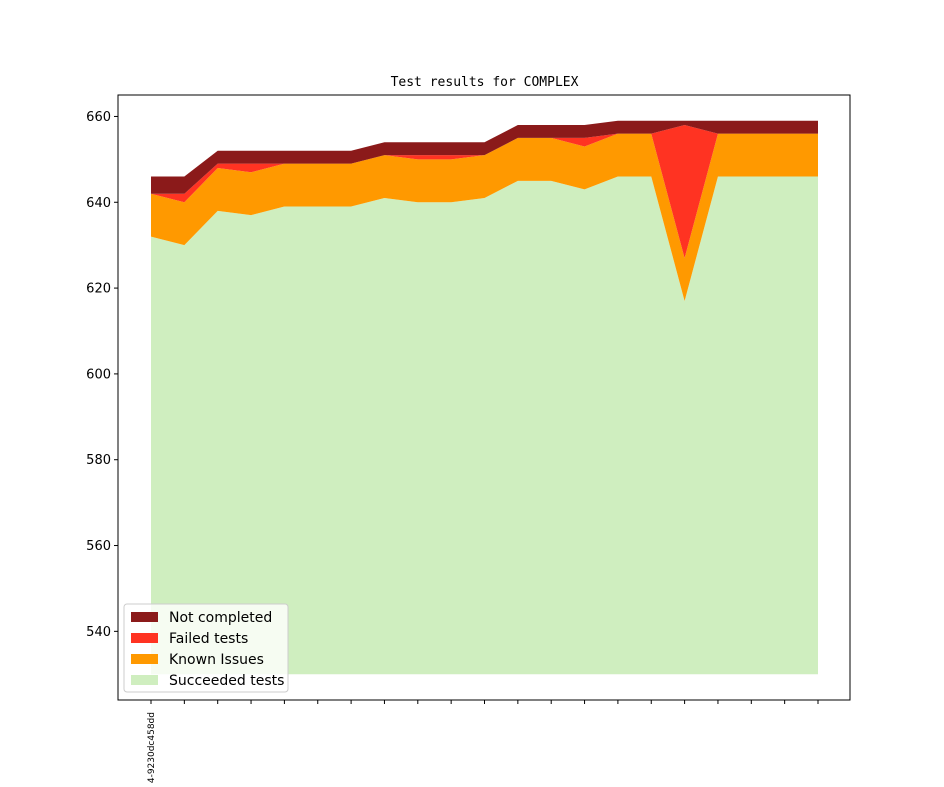  I want to click on legend-label-failed-tests: Failed tests, so click(208, 639).